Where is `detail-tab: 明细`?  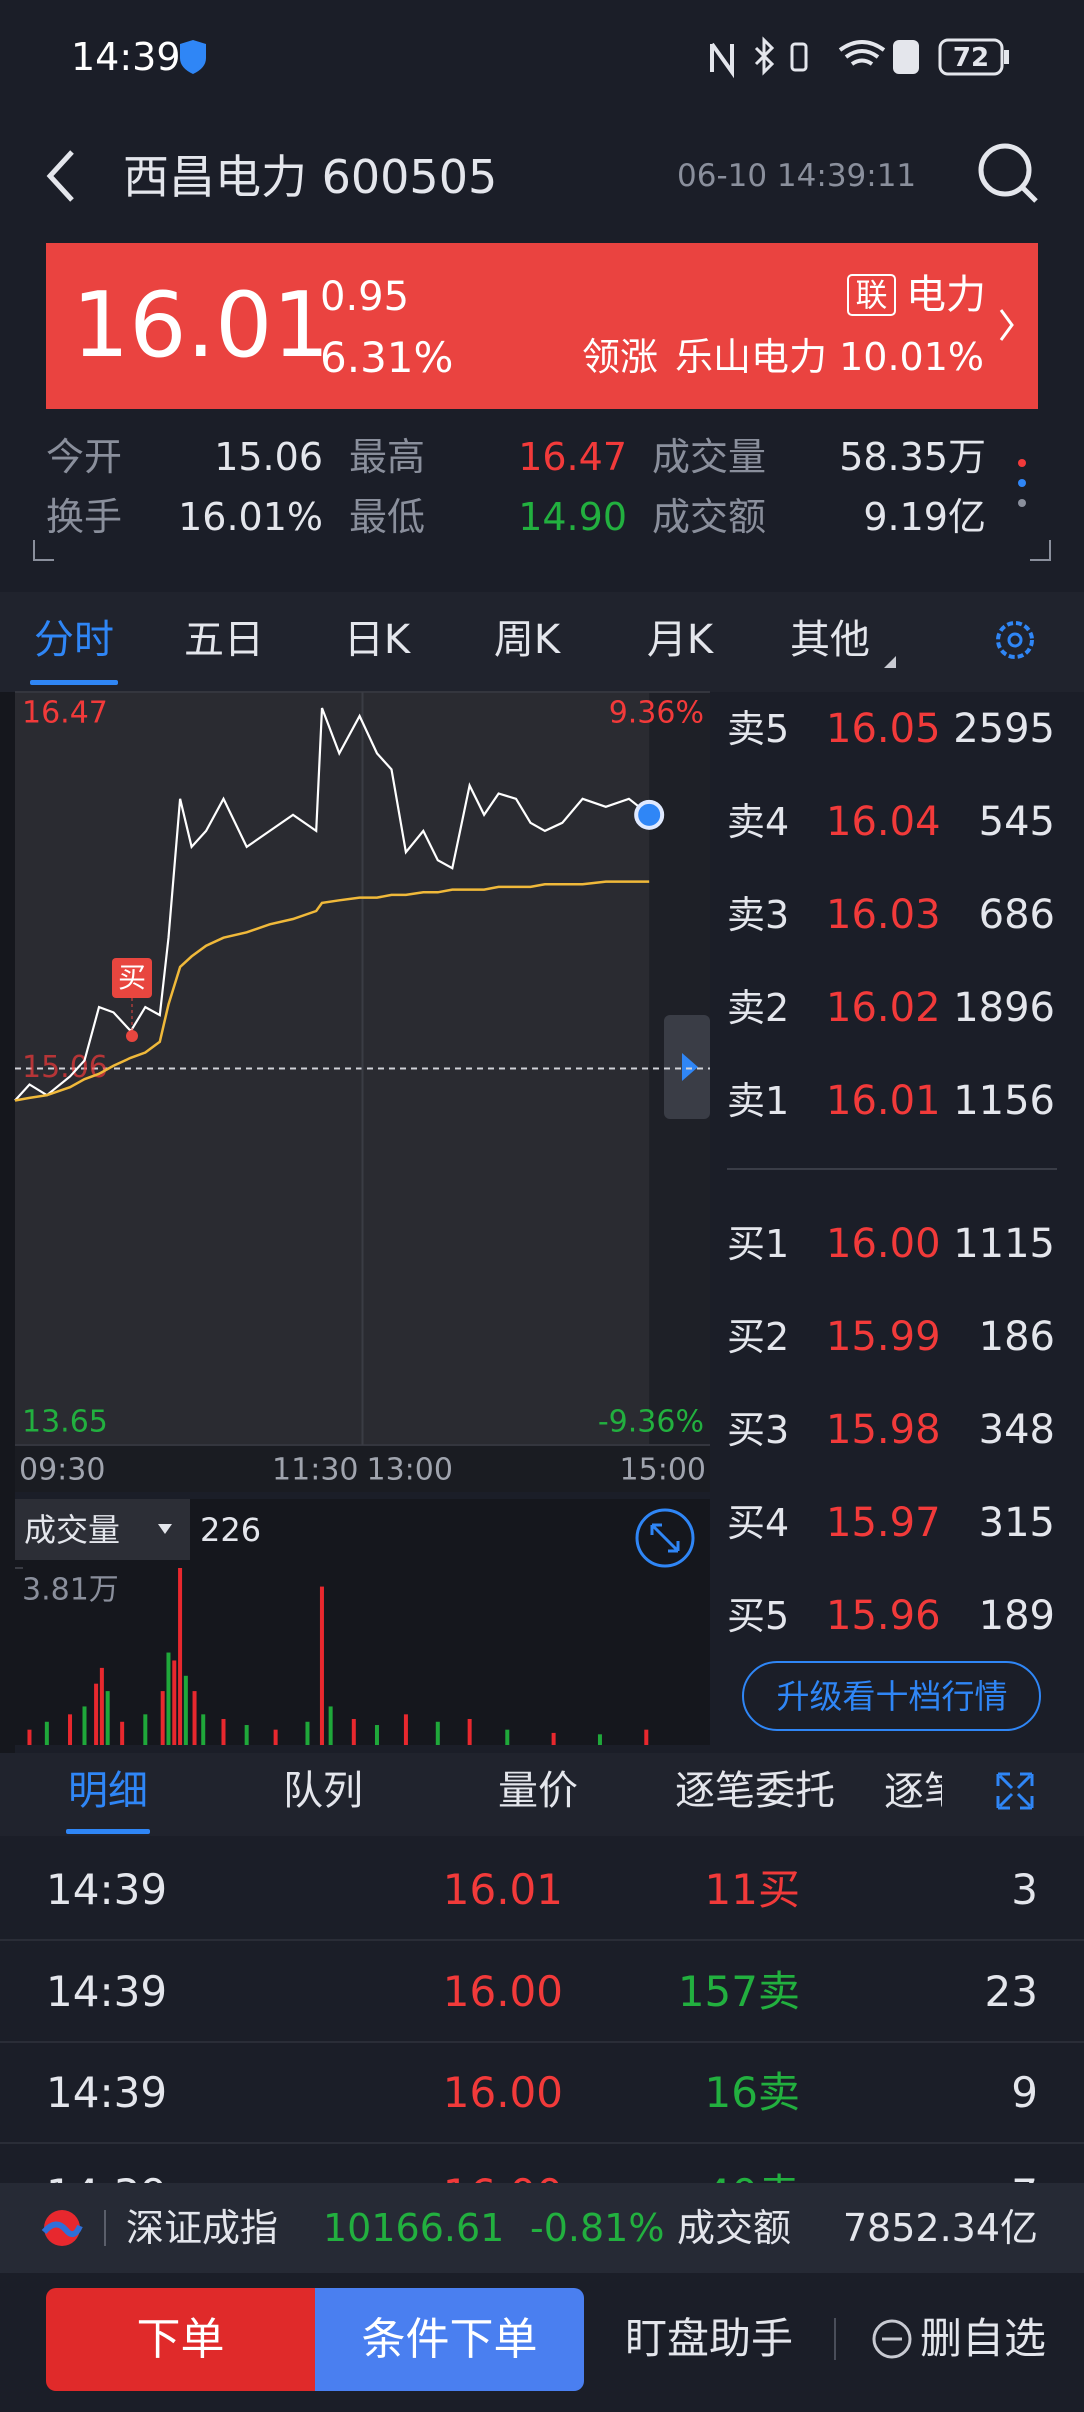
detail-tab: 明细 is located at coordinates (108, 1791).